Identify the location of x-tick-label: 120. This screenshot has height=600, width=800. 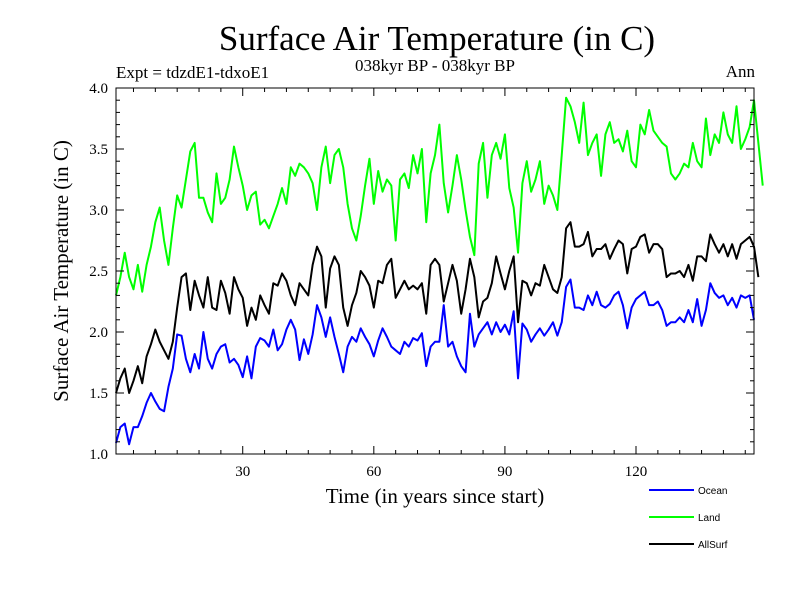
(636, 472).